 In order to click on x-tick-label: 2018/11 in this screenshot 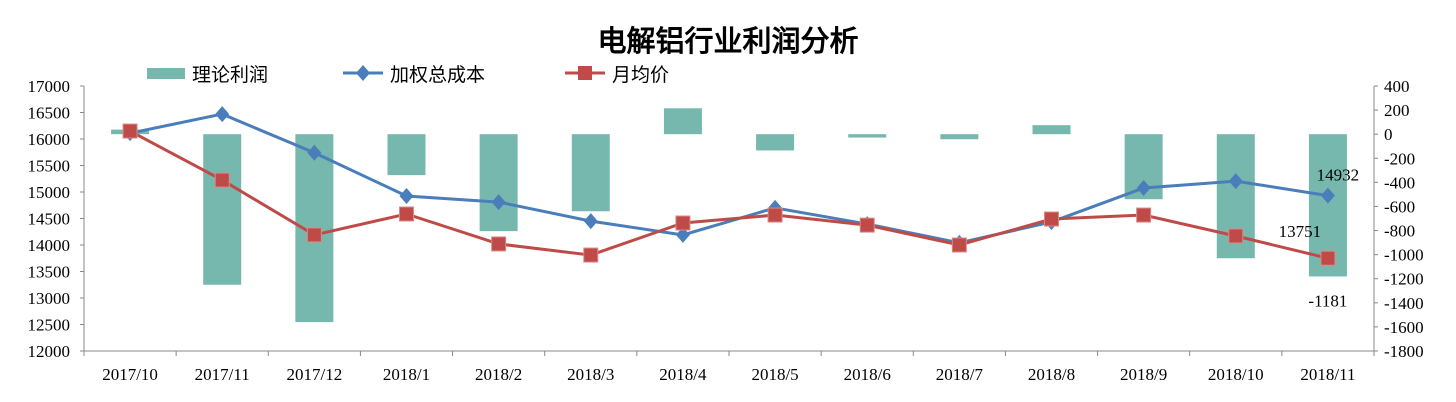, I will do `click(1327, 374)`.